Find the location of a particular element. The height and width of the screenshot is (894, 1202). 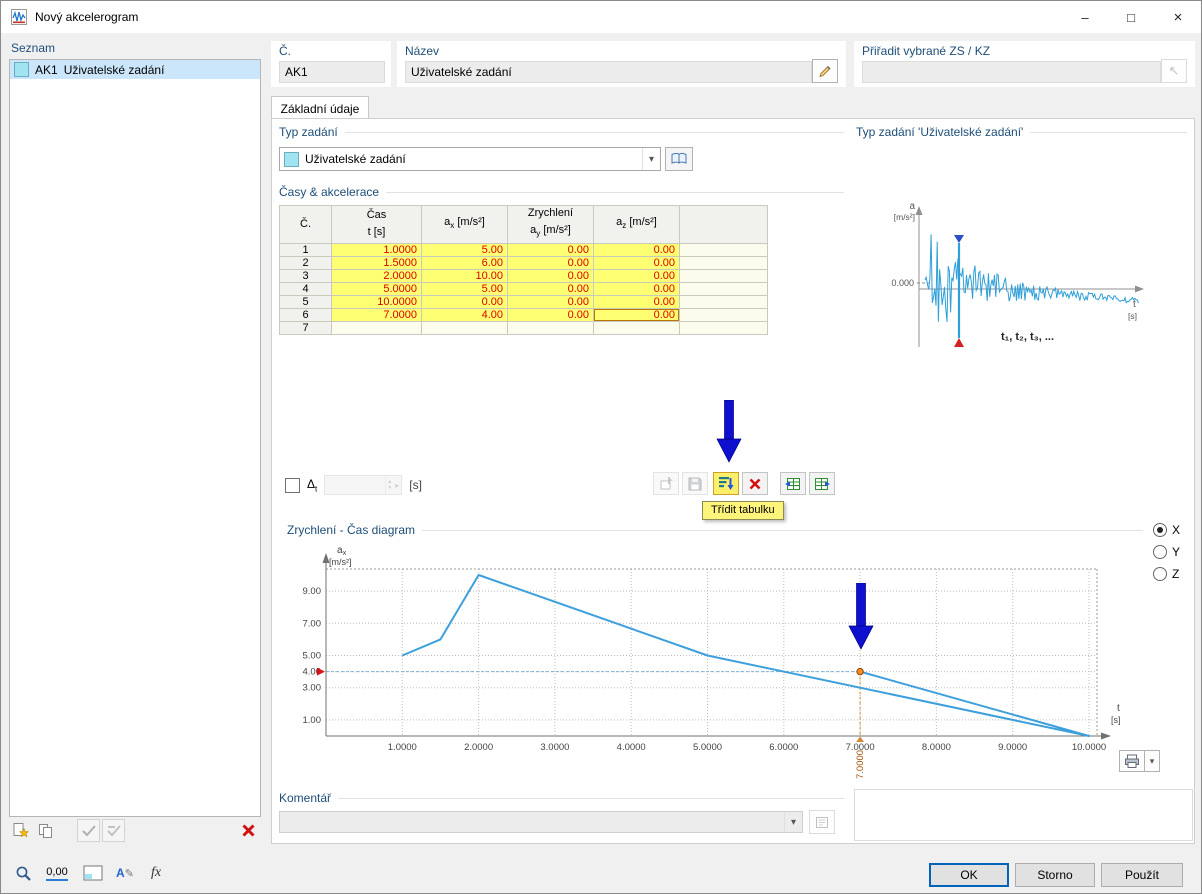

svg-text: t is located at coordinates (1134, 304).